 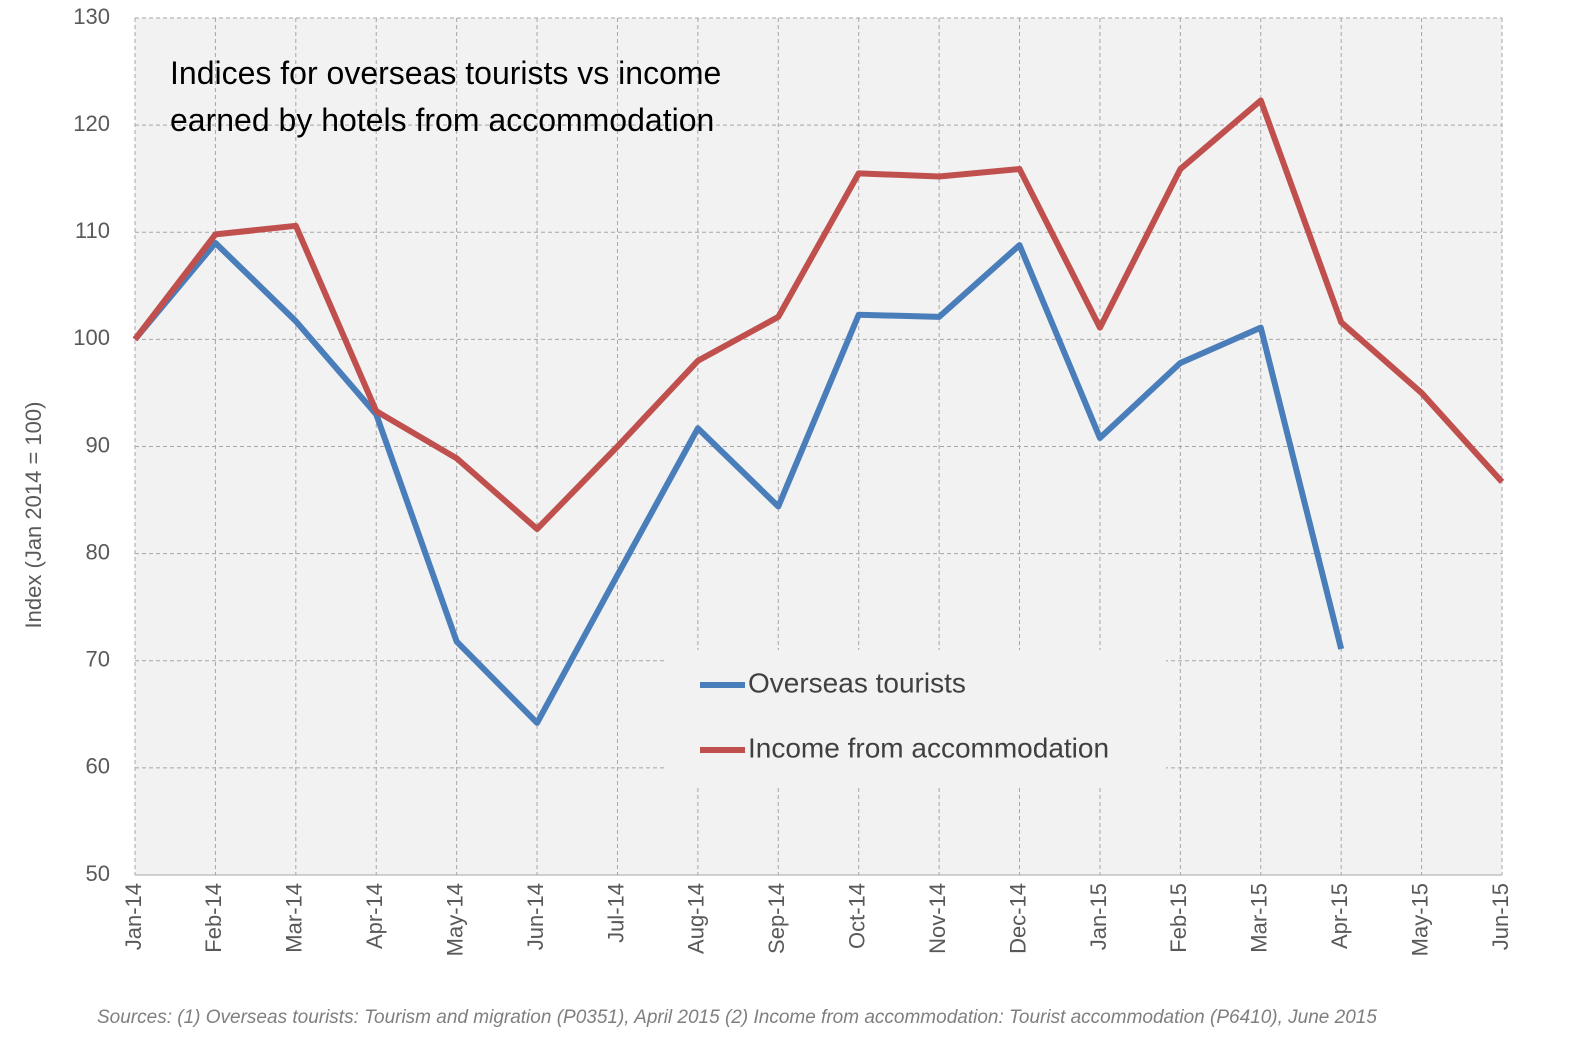 What do you see at coordinates (535, 916) in the screenshot?
I see `x-tick-label: Jun-14` at bounding box center [535, 916].